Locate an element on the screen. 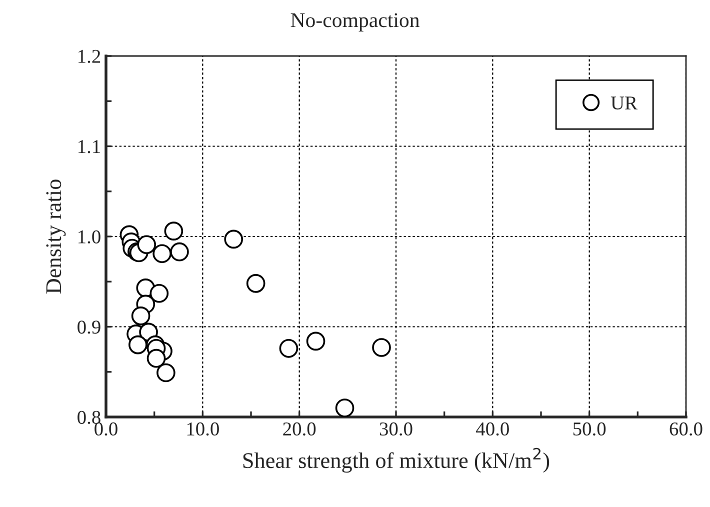  x-tick-label: 0.0 is located at coordinates (106, 429).